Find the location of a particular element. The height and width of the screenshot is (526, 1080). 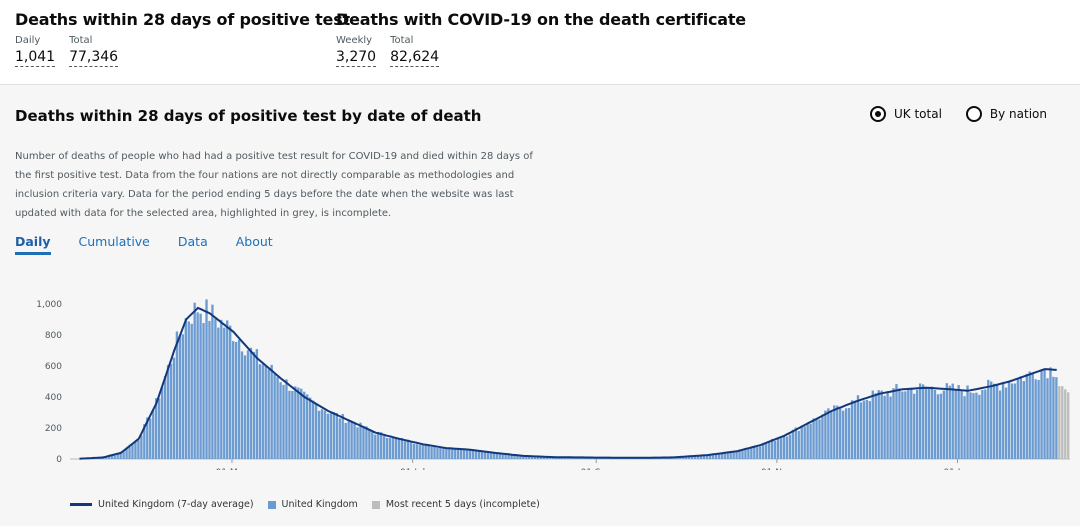

total-label: Total is located at coordinates (81, 40).